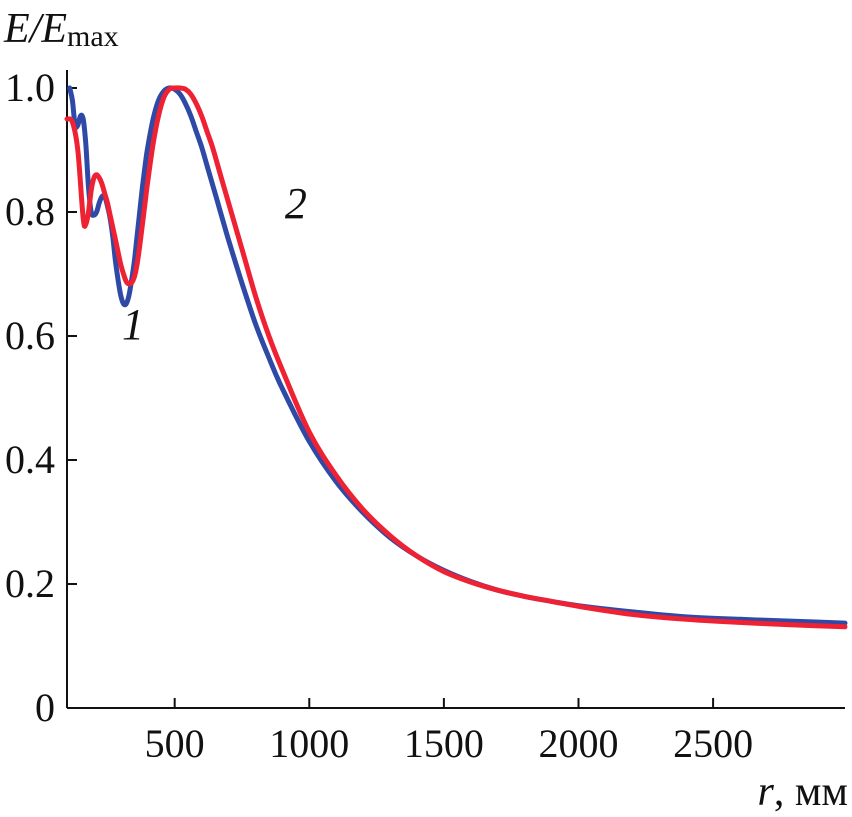 The image size is (852, 817). I want to click on x-tick-label: 2500, so click(713, 743).